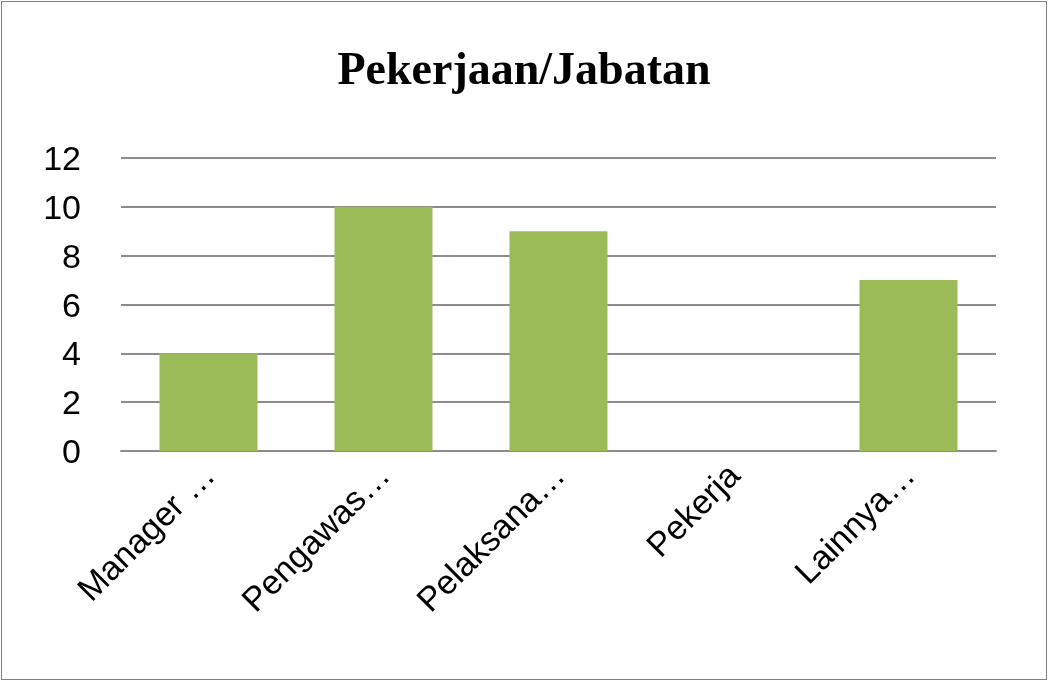 This screenshot has width=1048, height=681. Describe the element at coordinates (71, 451) in the screenshot. I see `y-tick-label: 0` at that location.